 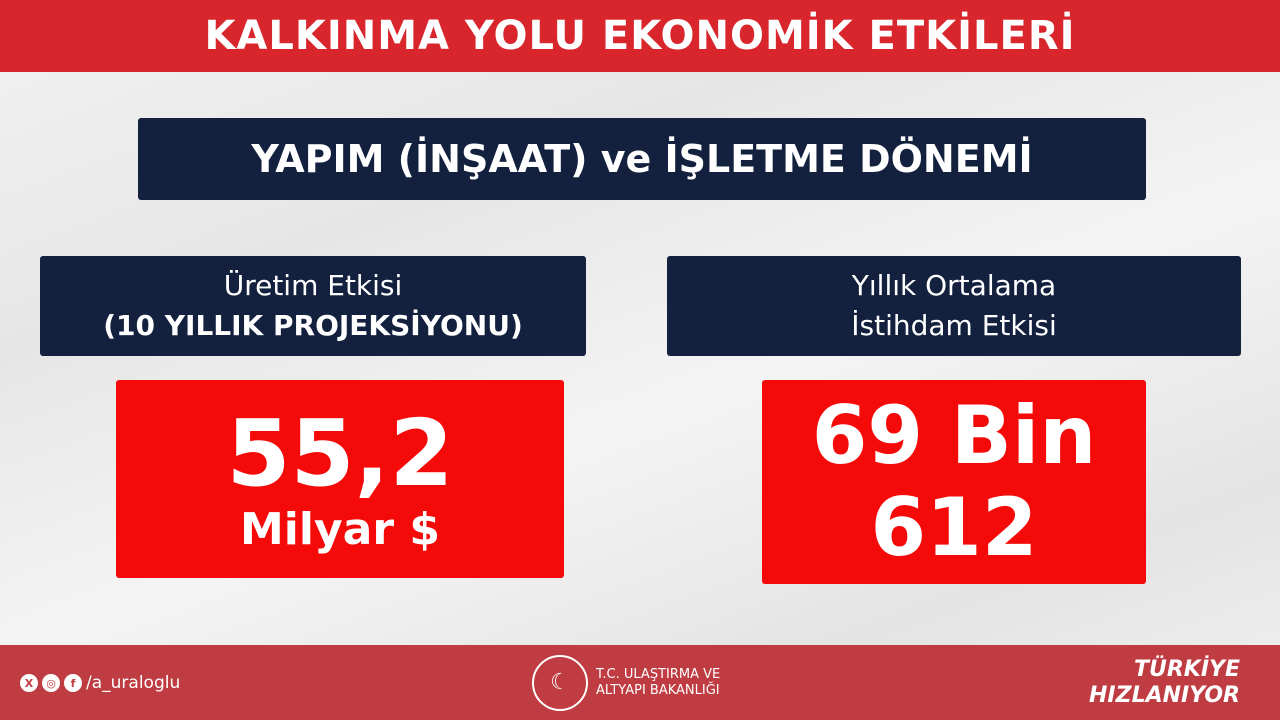 What do you see at coordinates (313, 325) in the screenshot?
I see `production-label-line2: (10 YILLIK PROJEKSİYONU)` at bounding box center [313, 325].